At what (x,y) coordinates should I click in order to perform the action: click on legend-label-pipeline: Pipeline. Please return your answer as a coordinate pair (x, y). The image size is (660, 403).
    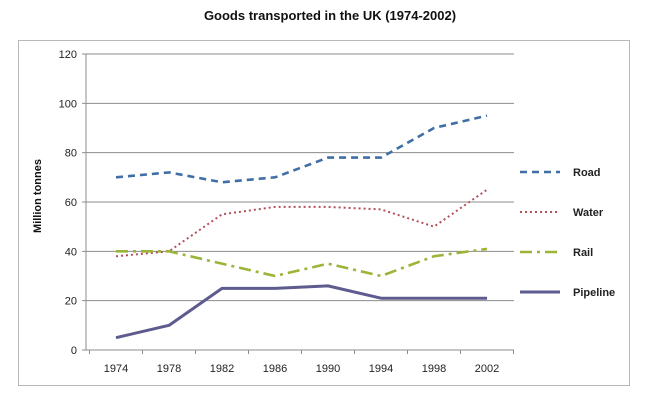
    Looking at the image, I should click on (594, 293).